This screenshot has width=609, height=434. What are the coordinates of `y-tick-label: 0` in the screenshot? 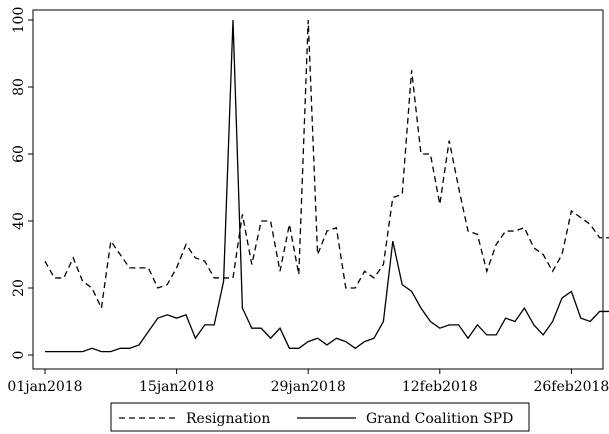 It's located at (19, 355).